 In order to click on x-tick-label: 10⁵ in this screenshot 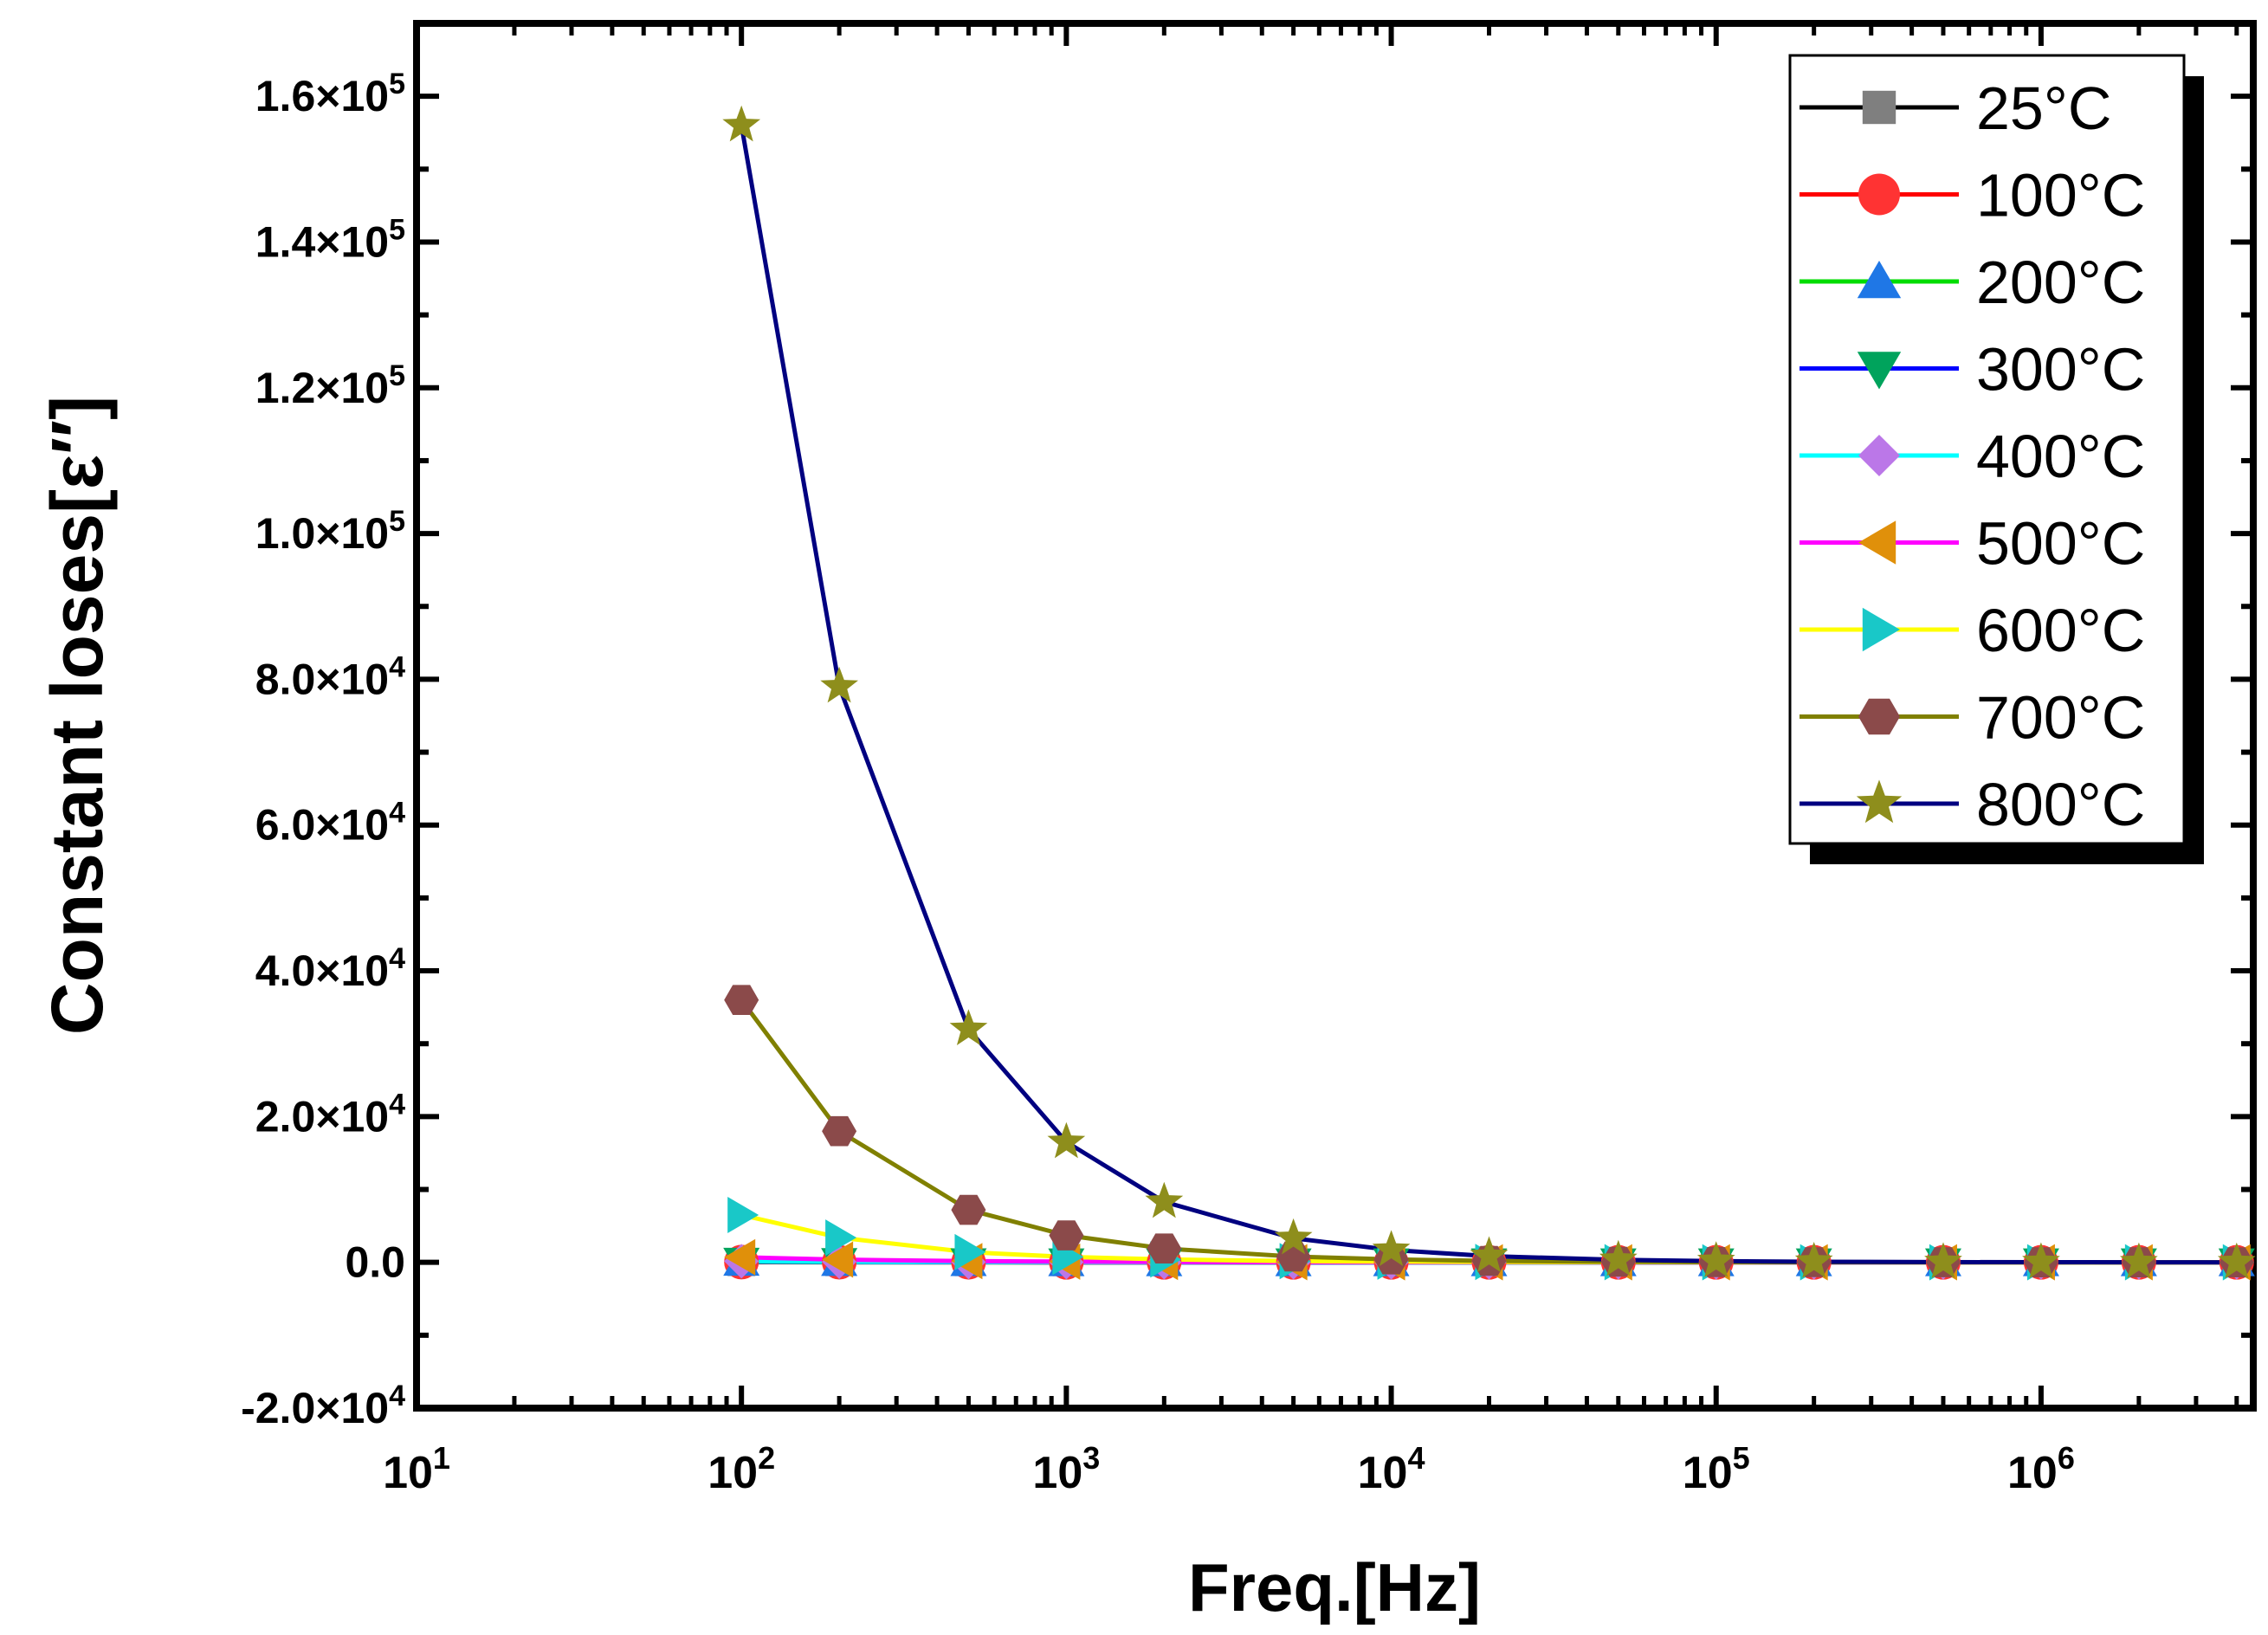, I will do `click(1716, 1469)`.